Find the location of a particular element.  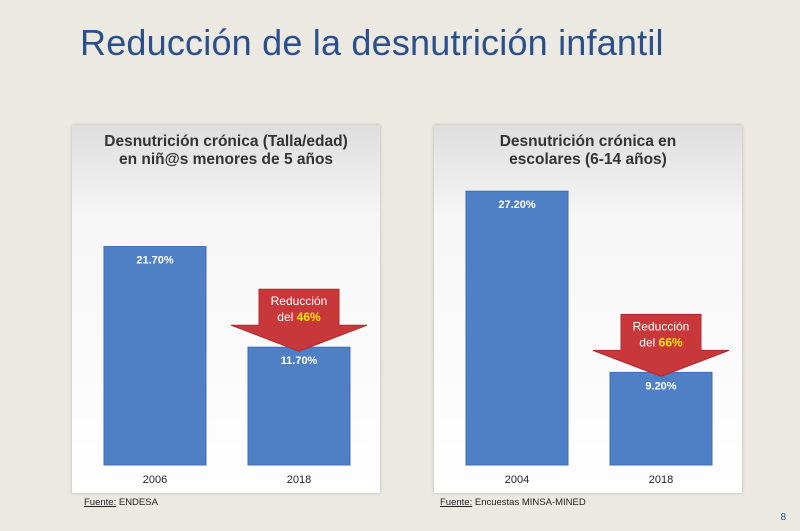

source-note: Fuente: ENDESA is located at coordinates (121, 502).